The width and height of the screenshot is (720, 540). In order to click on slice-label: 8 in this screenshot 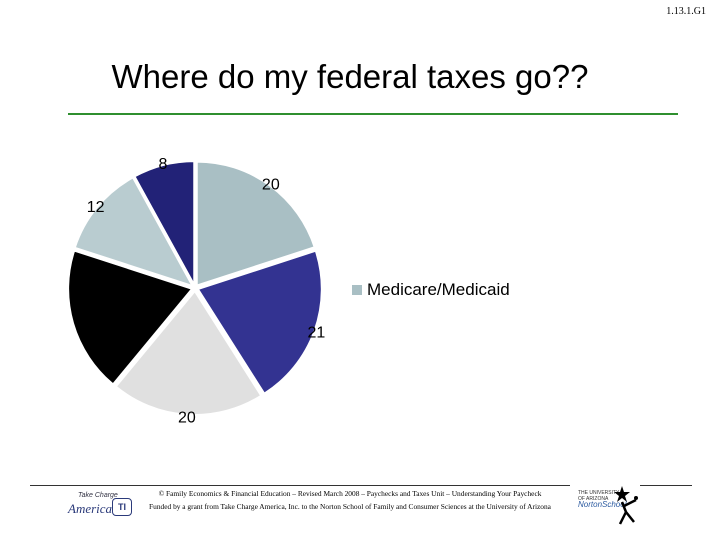, I will do `click(162, 164)`.